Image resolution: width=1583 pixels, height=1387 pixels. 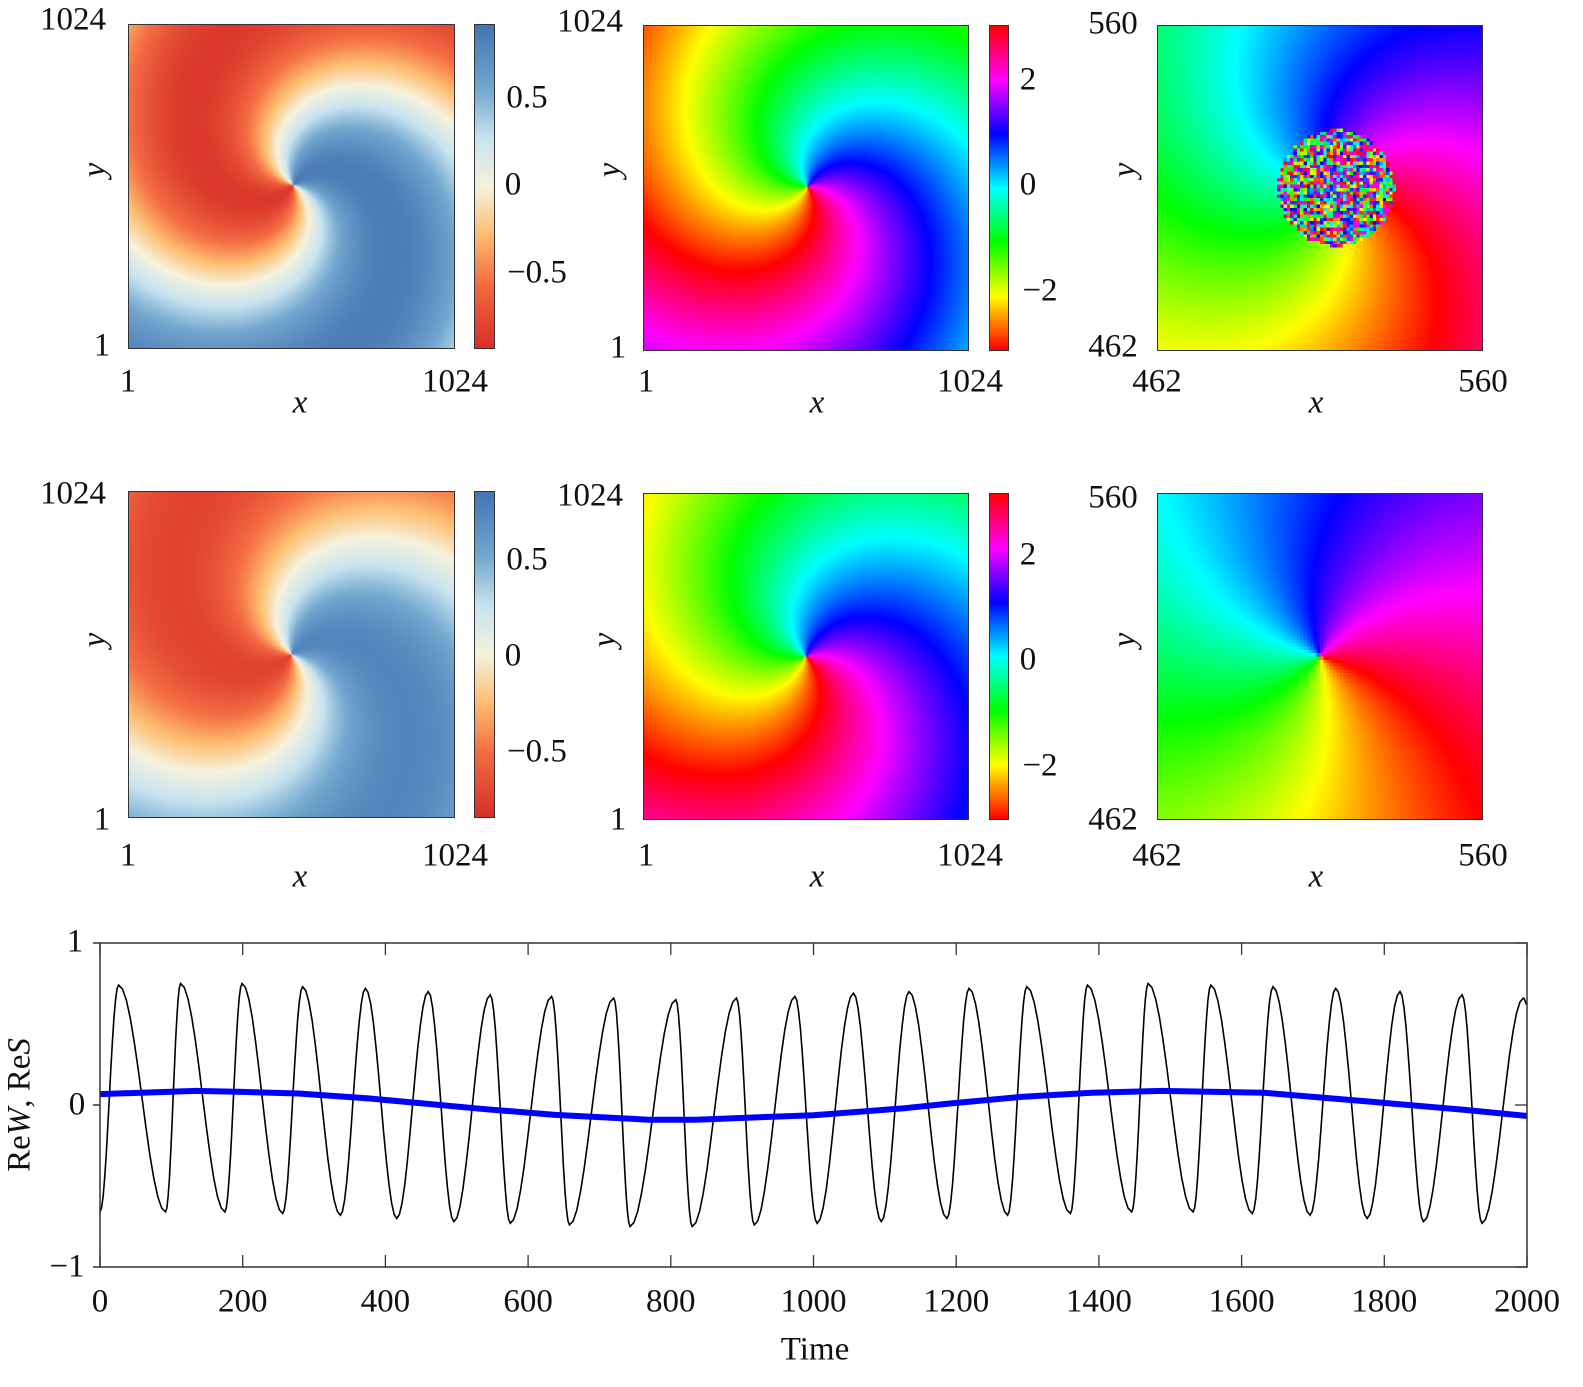 I want to click on x-axis-label-time: Time, so click(x=815, y=1349).